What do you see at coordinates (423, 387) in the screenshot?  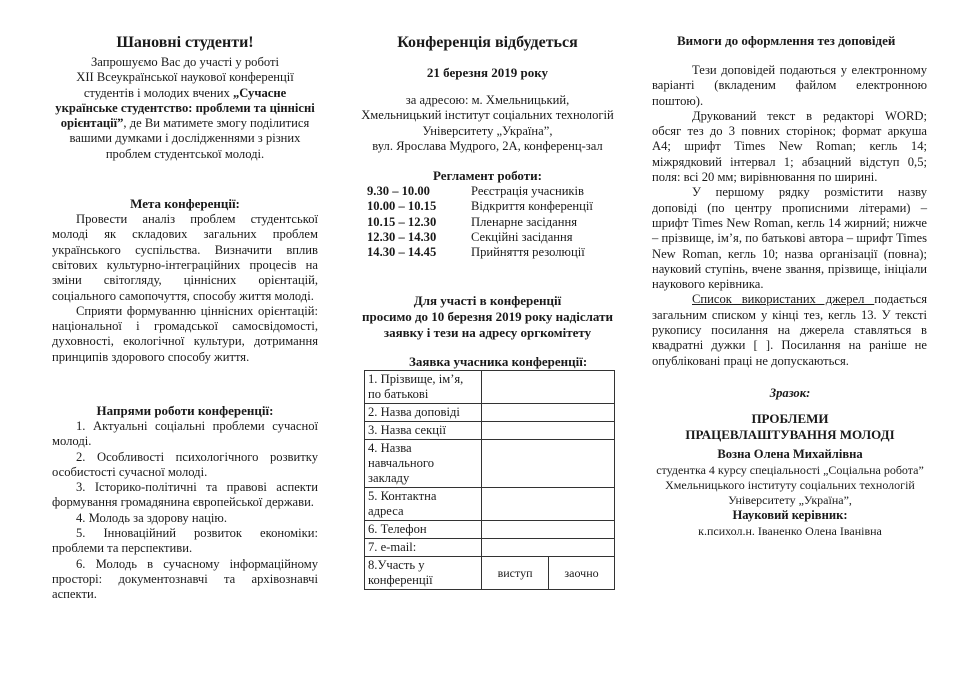 I see `form-label: 1. Прізвище, ім’я, по батькові` at bounding box center [423, 387].